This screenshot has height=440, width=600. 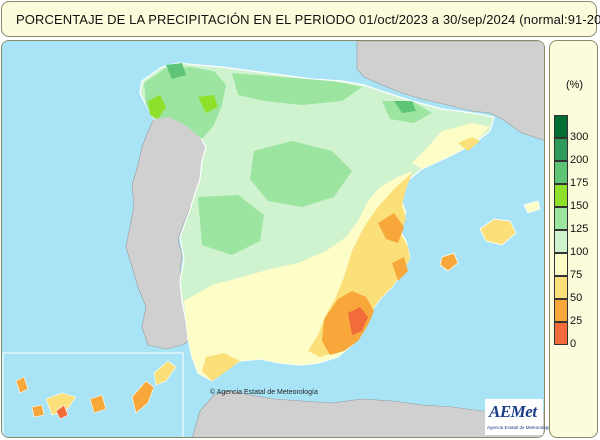 What do you see at coordinates (579, 183) in the screenshot?
I see `legend-label-175: 175` at bounding box center [579, 183].